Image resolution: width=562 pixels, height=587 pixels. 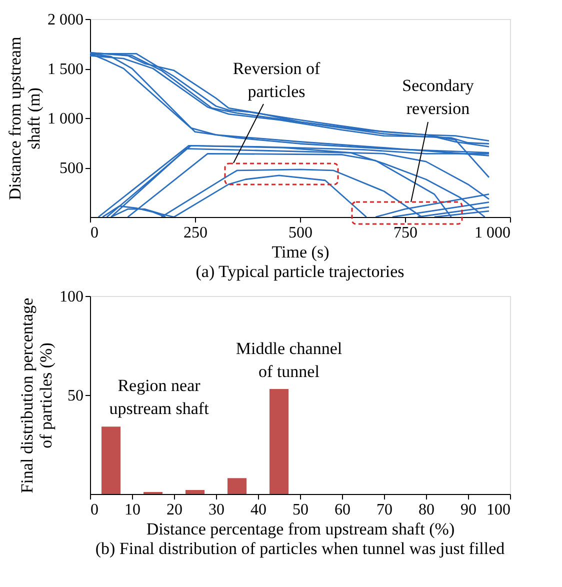 What do you see at coordinates (406, 233) in the screenshot?
I see `x-tick-label: 750` at bounding box center [406, 233].